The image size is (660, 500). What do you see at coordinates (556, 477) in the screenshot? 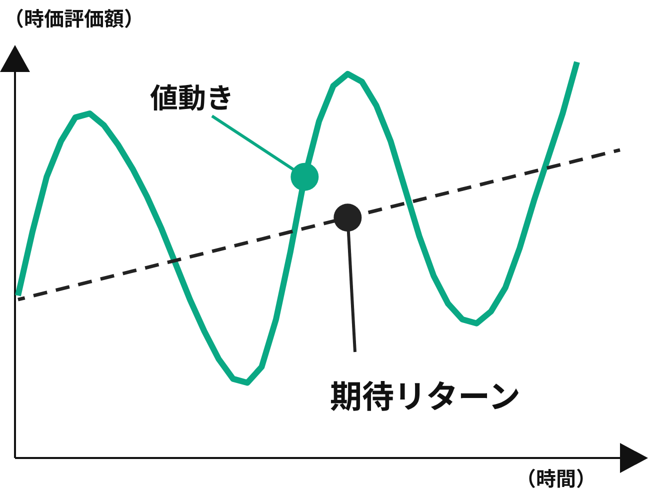
I see `x-axis-title: （時間）` at bounding box center [556, 477].